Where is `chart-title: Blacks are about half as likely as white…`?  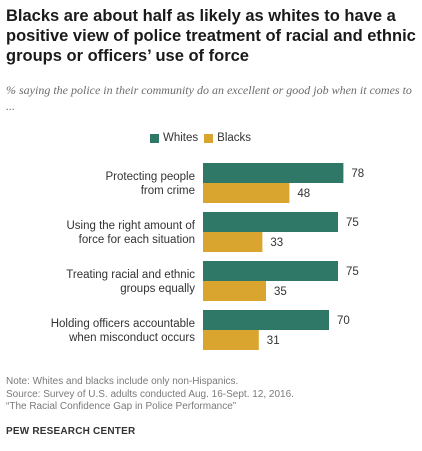
chart-title: Blacks are about half as likely as white… is located at coordinates (211, 36).